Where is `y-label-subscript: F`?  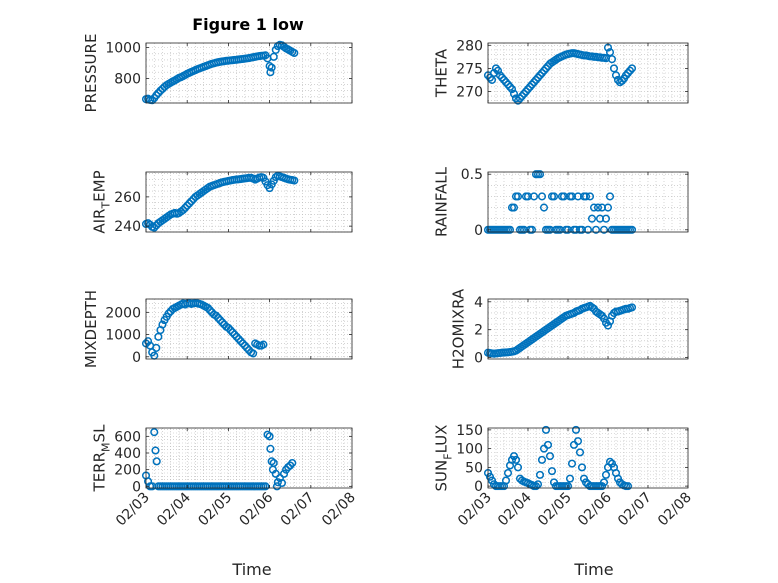
y-label-subscript: F is located at coordinates (448, 456).